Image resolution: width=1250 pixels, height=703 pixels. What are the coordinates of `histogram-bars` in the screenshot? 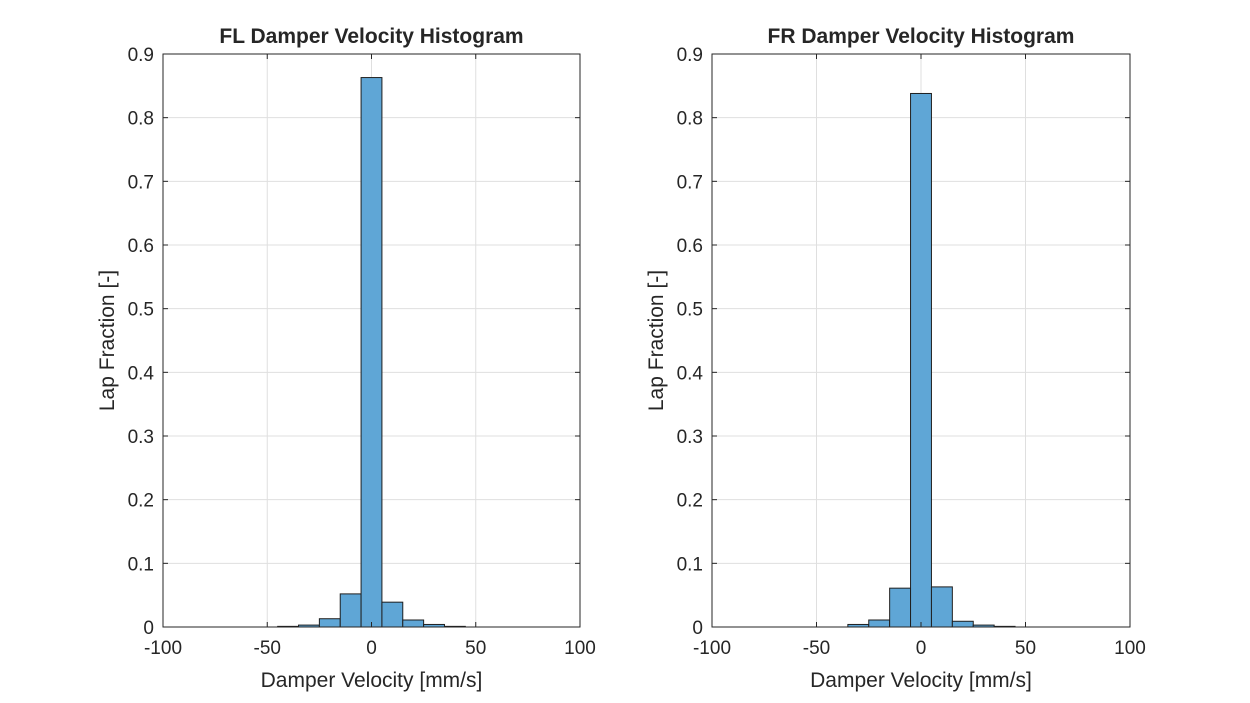 It's located at (931, 360).